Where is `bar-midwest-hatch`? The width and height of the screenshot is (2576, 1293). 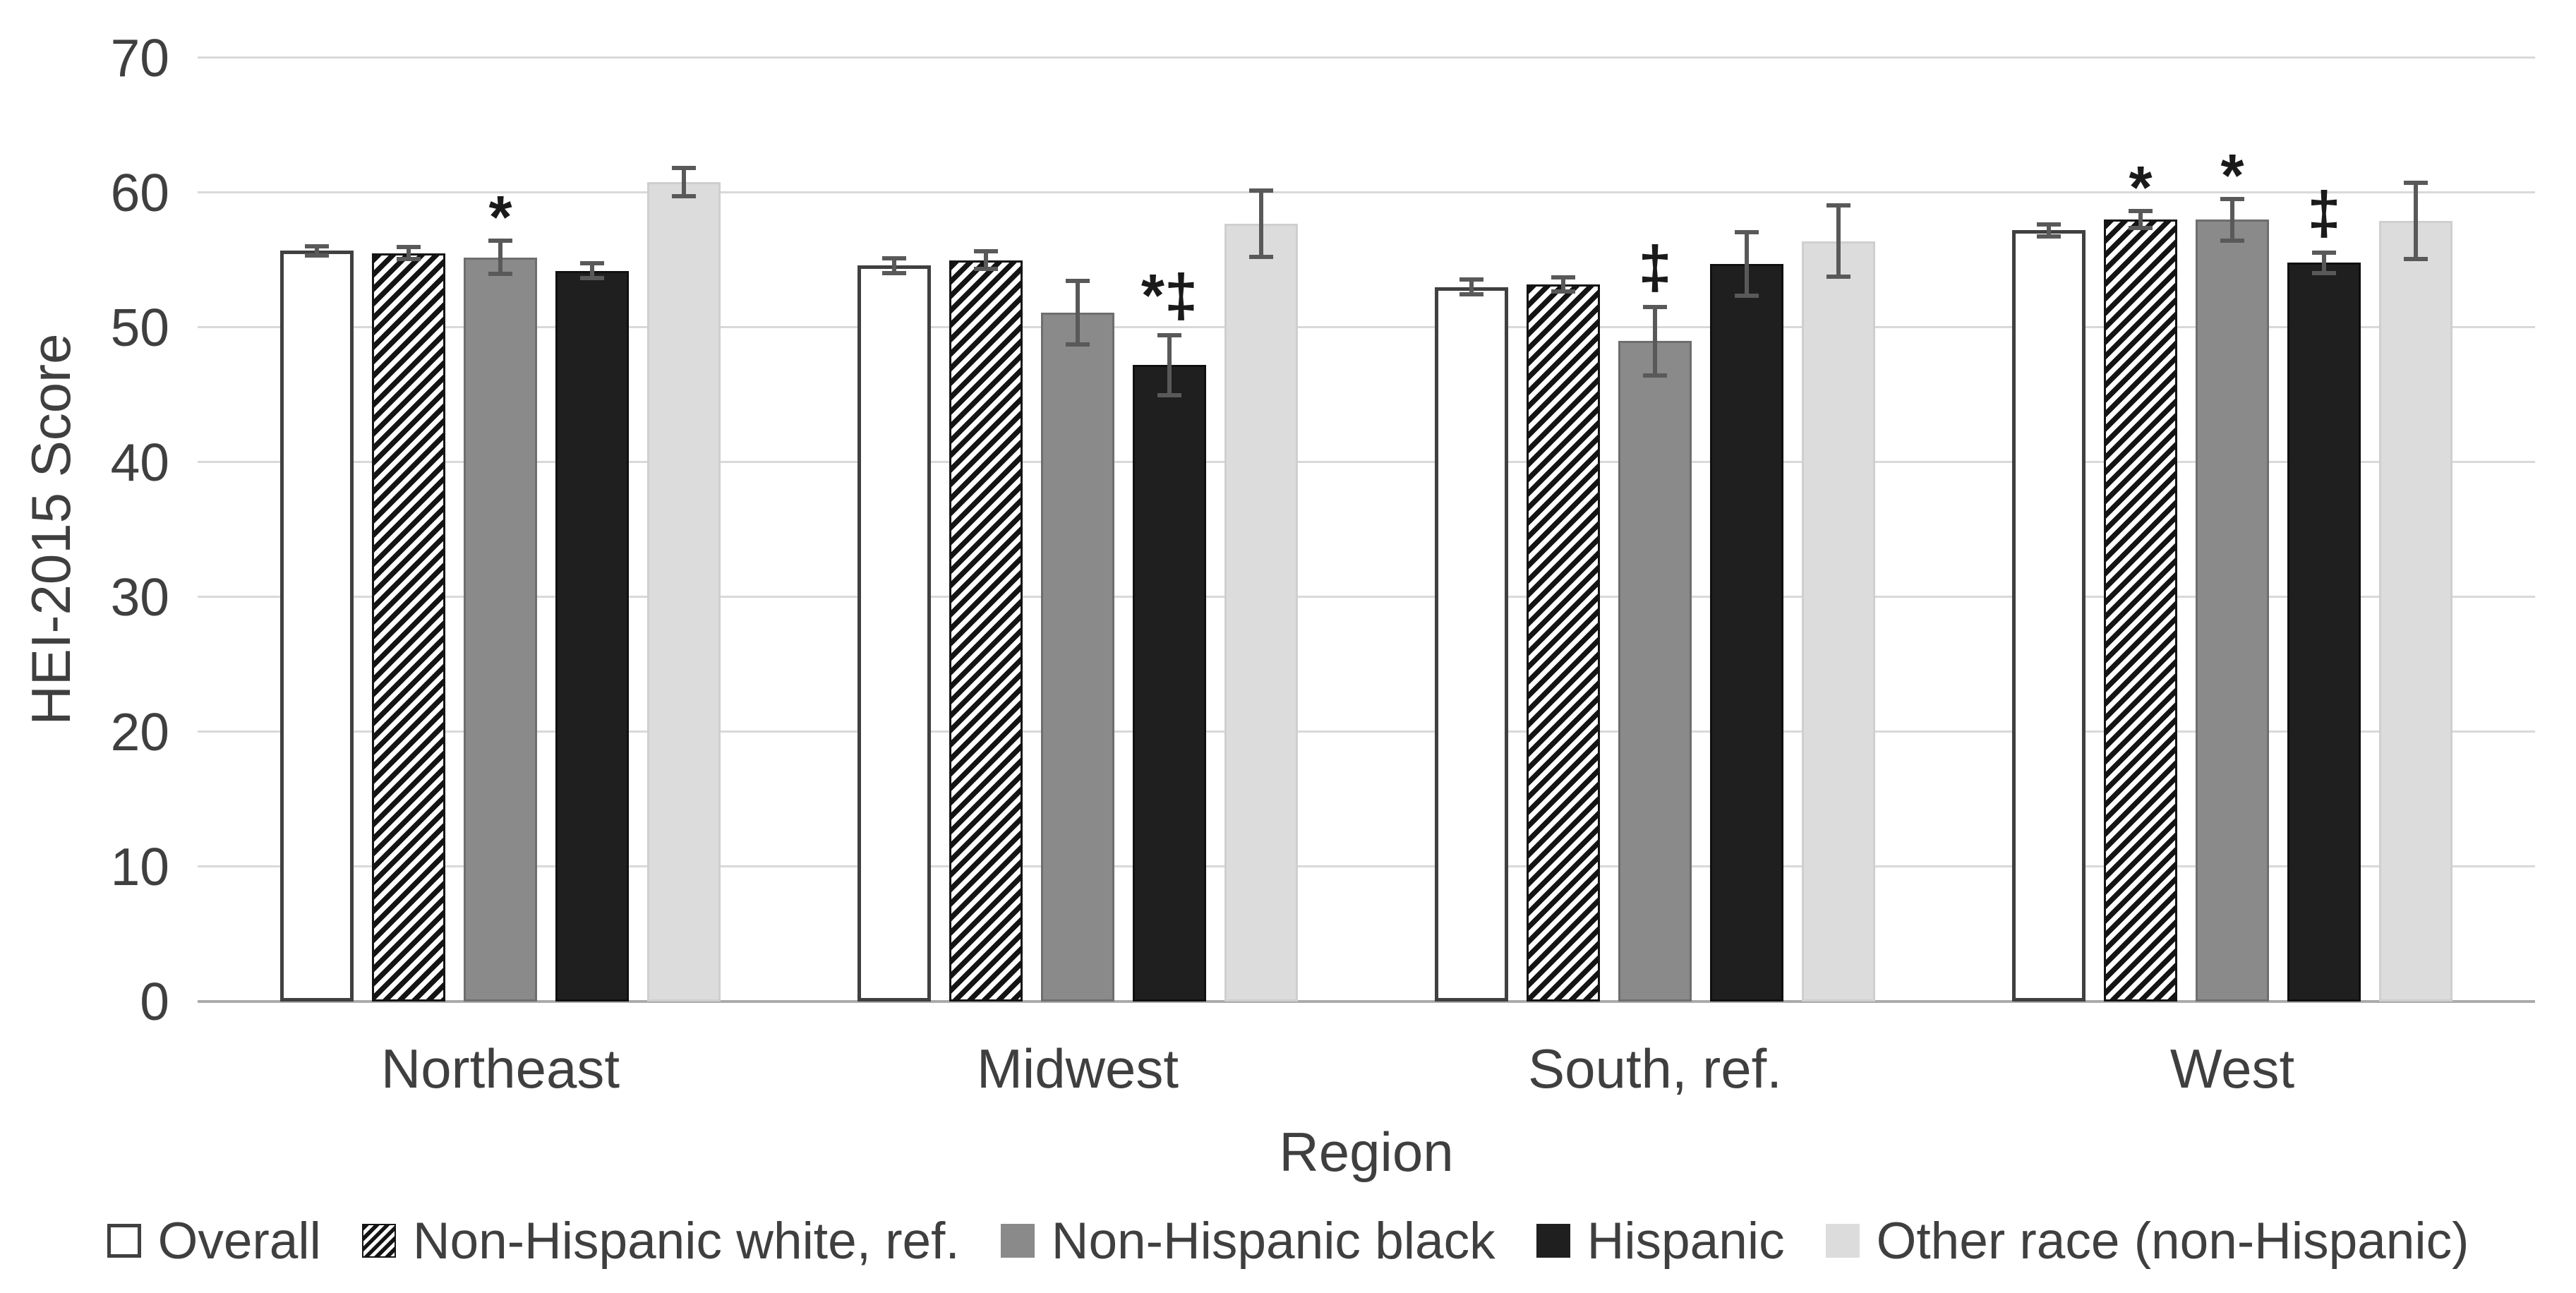
bar-midwest-hatch is located at coordinates (986, 631).